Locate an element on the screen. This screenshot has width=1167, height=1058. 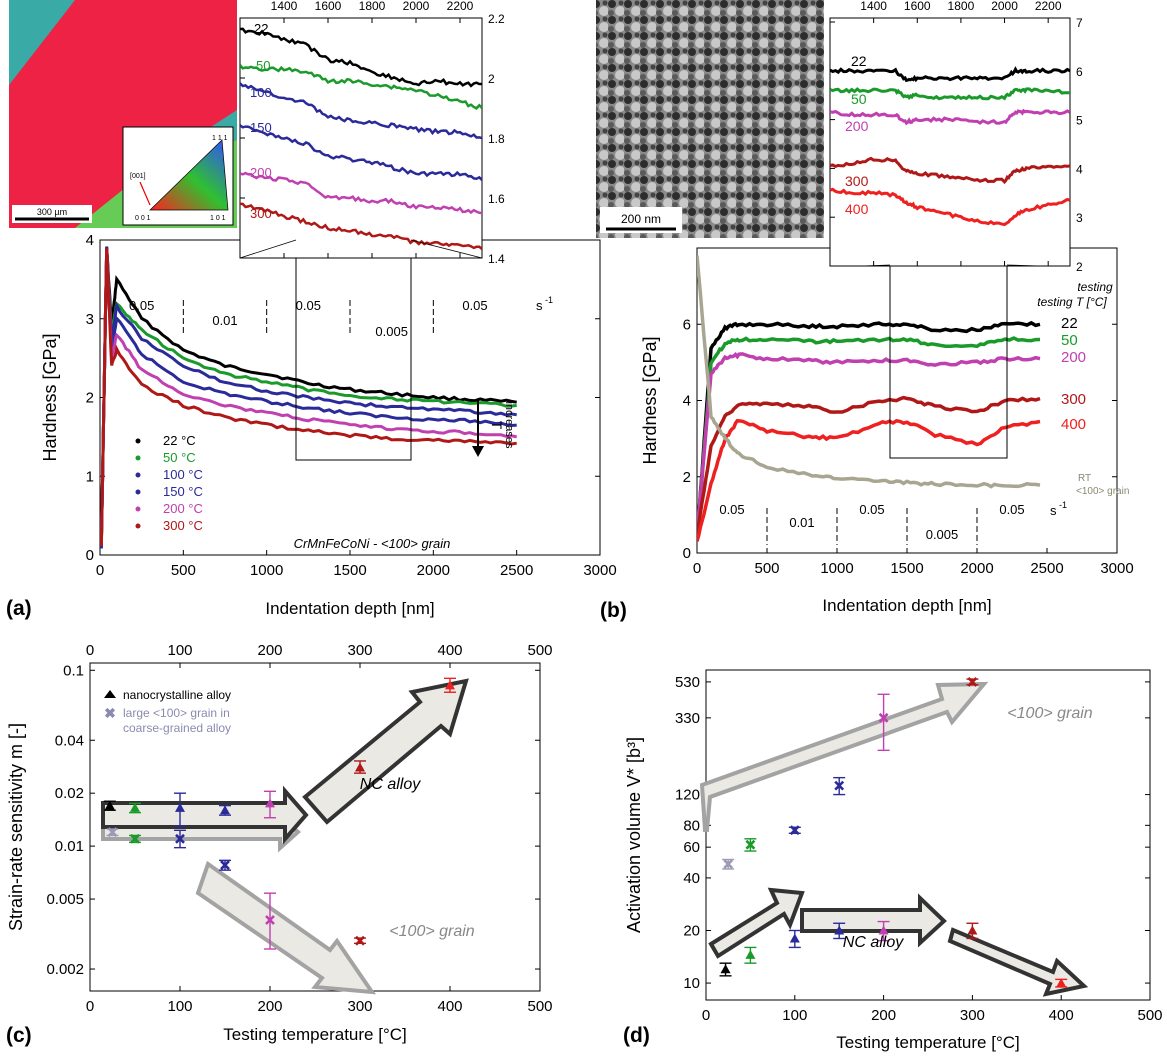
legend-grain-label-1: large <100> grain in is located at coordinates (176, 713).